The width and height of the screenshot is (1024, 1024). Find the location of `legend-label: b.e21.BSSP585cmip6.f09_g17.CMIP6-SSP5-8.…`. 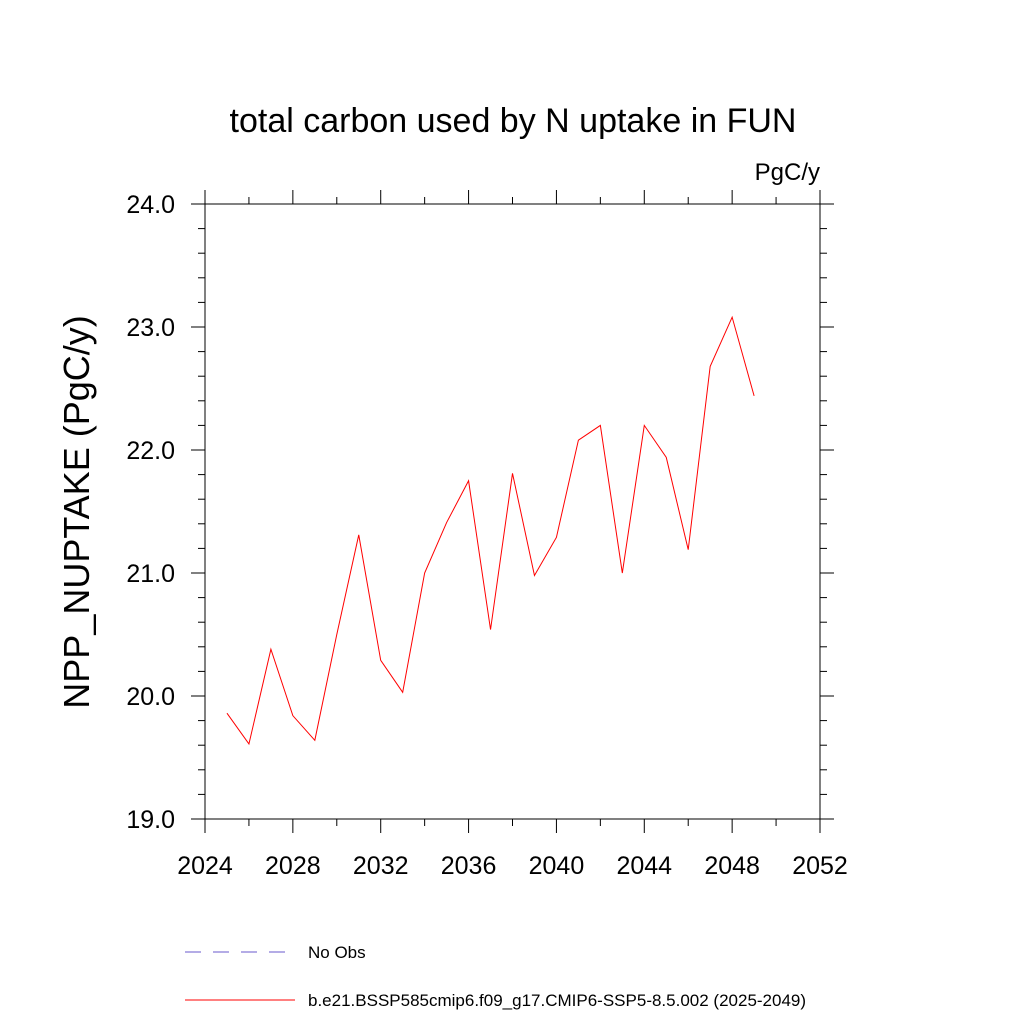

legend-label: b.e21.BSSP585cmip6.f09_g17.CMIP6-SSP5-8.… is located at coordinates (557, 1000).